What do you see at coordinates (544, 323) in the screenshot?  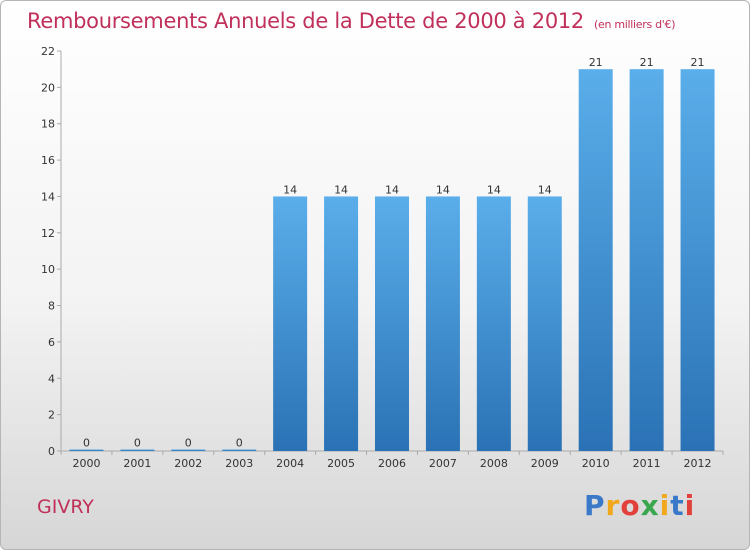 I see `bar-2009` at bounding box center [544, 323].